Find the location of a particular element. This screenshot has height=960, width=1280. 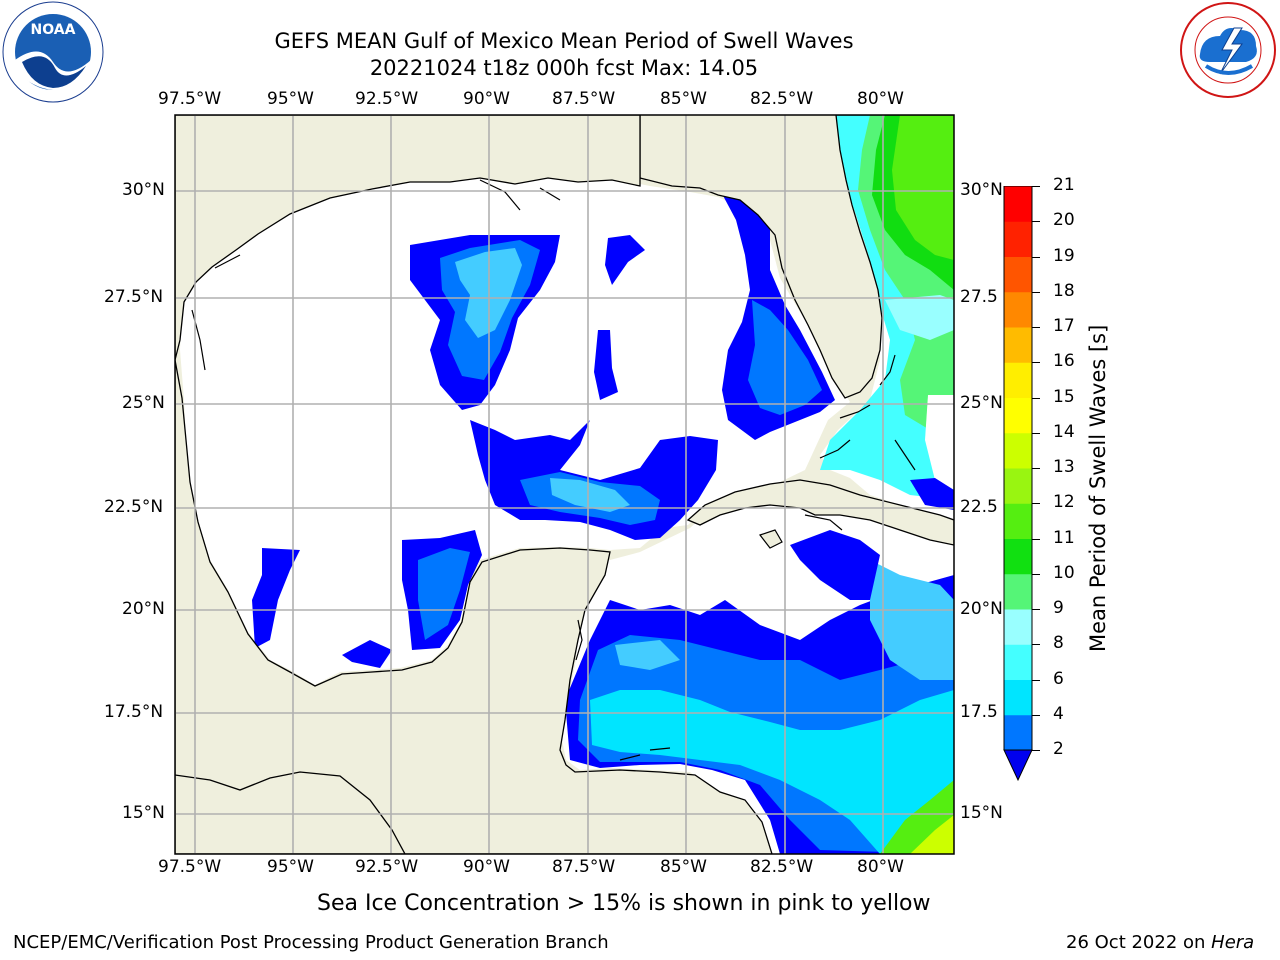

colorbar-tick-label: 17 is located at coordinates (1064, 326).